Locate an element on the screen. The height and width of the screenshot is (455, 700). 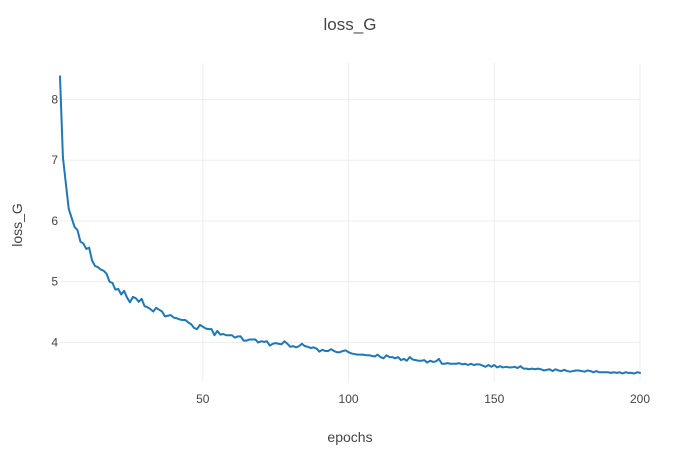
y-tick-label: 4 is located at coordinates (54, 343).